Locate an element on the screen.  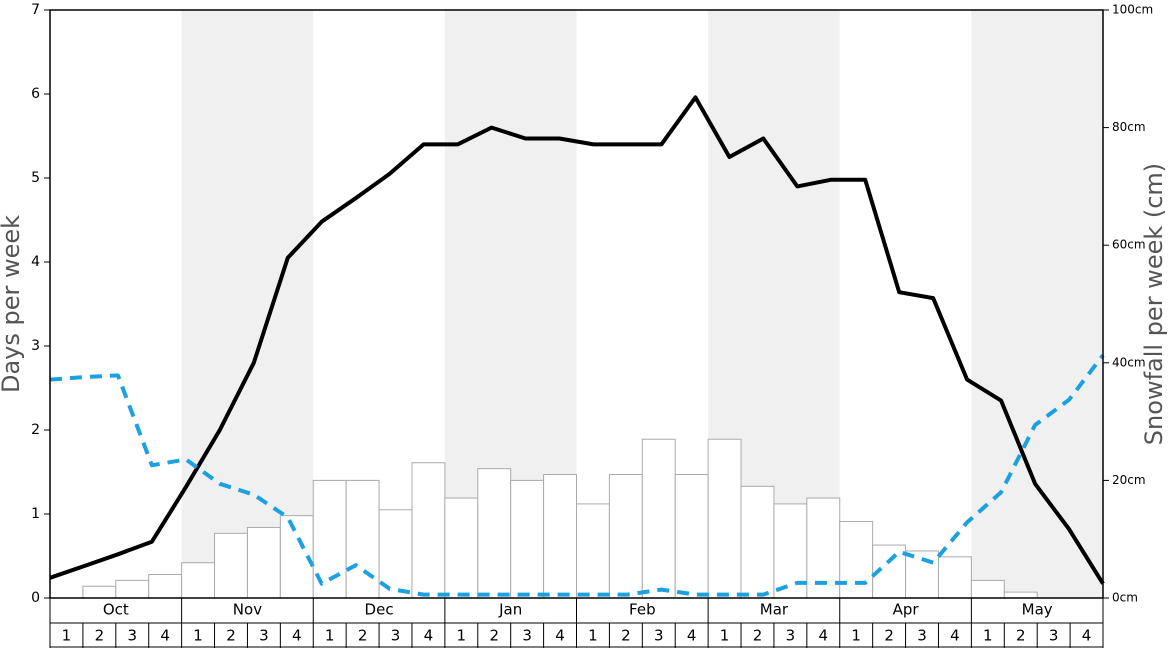
y-tick-label: 7 is located at coordinates (35, 10).